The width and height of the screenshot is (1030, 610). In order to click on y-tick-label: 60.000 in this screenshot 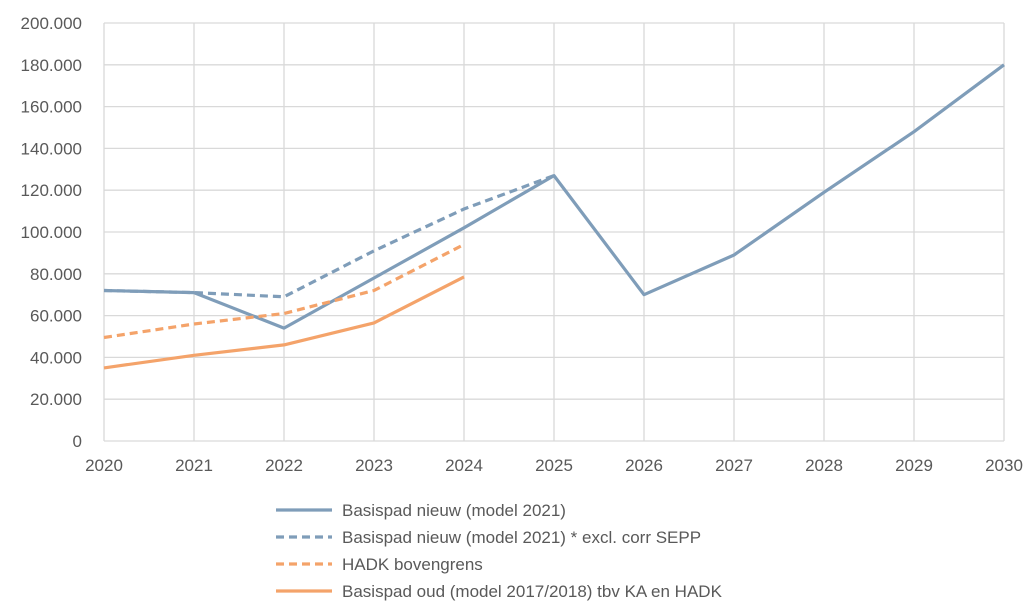, I will do `click(56, 316)`.